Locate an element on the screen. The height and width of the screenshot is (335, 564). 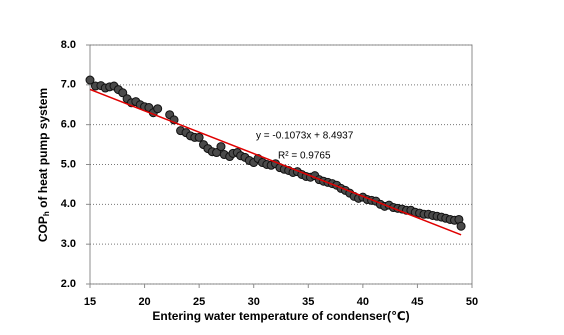
x-tick-label: 25 is located at coordinates (199, 302).